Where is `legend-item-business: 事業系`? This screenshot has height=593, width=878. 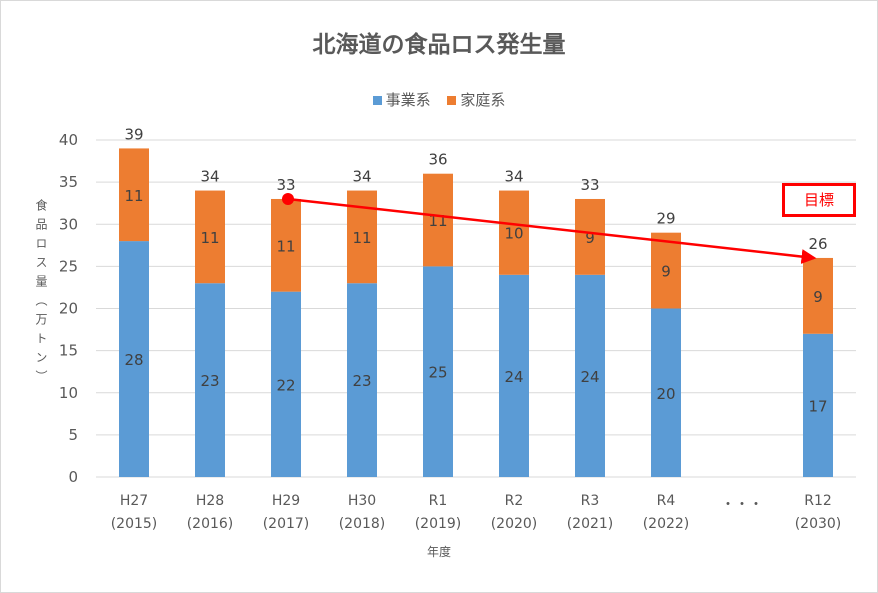 legend-item-business: 事業系 is located at coordinates (401, 99).